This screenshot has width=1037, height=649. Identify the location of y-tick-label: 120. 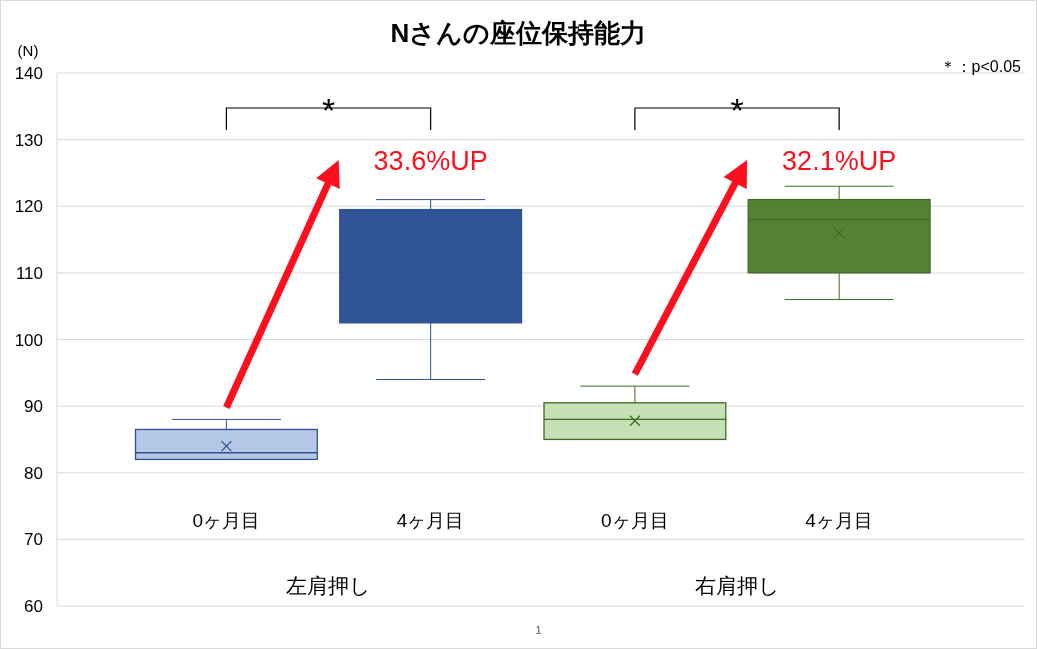
(28, 207).